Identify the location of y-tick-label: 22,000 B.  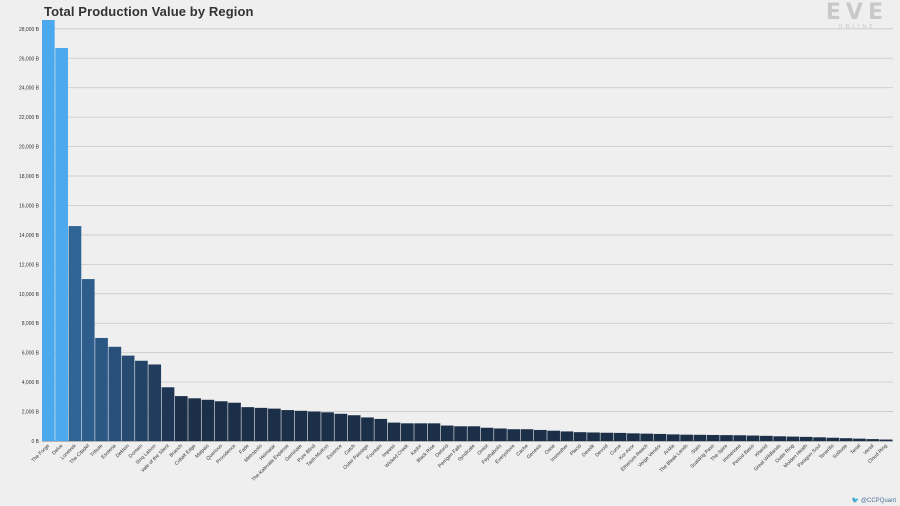
(29, 118).